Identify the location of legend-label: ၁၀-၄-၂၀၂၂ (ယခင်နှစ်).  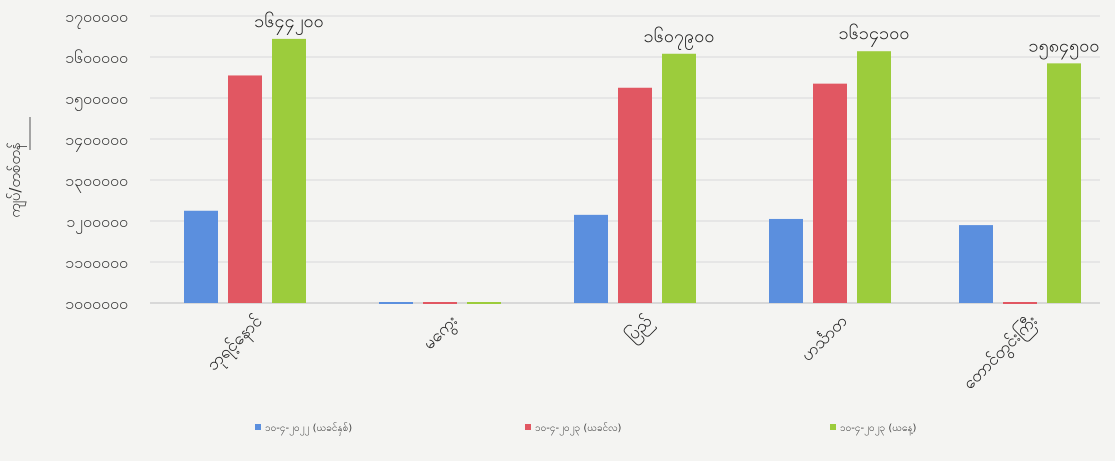
(308, 428).